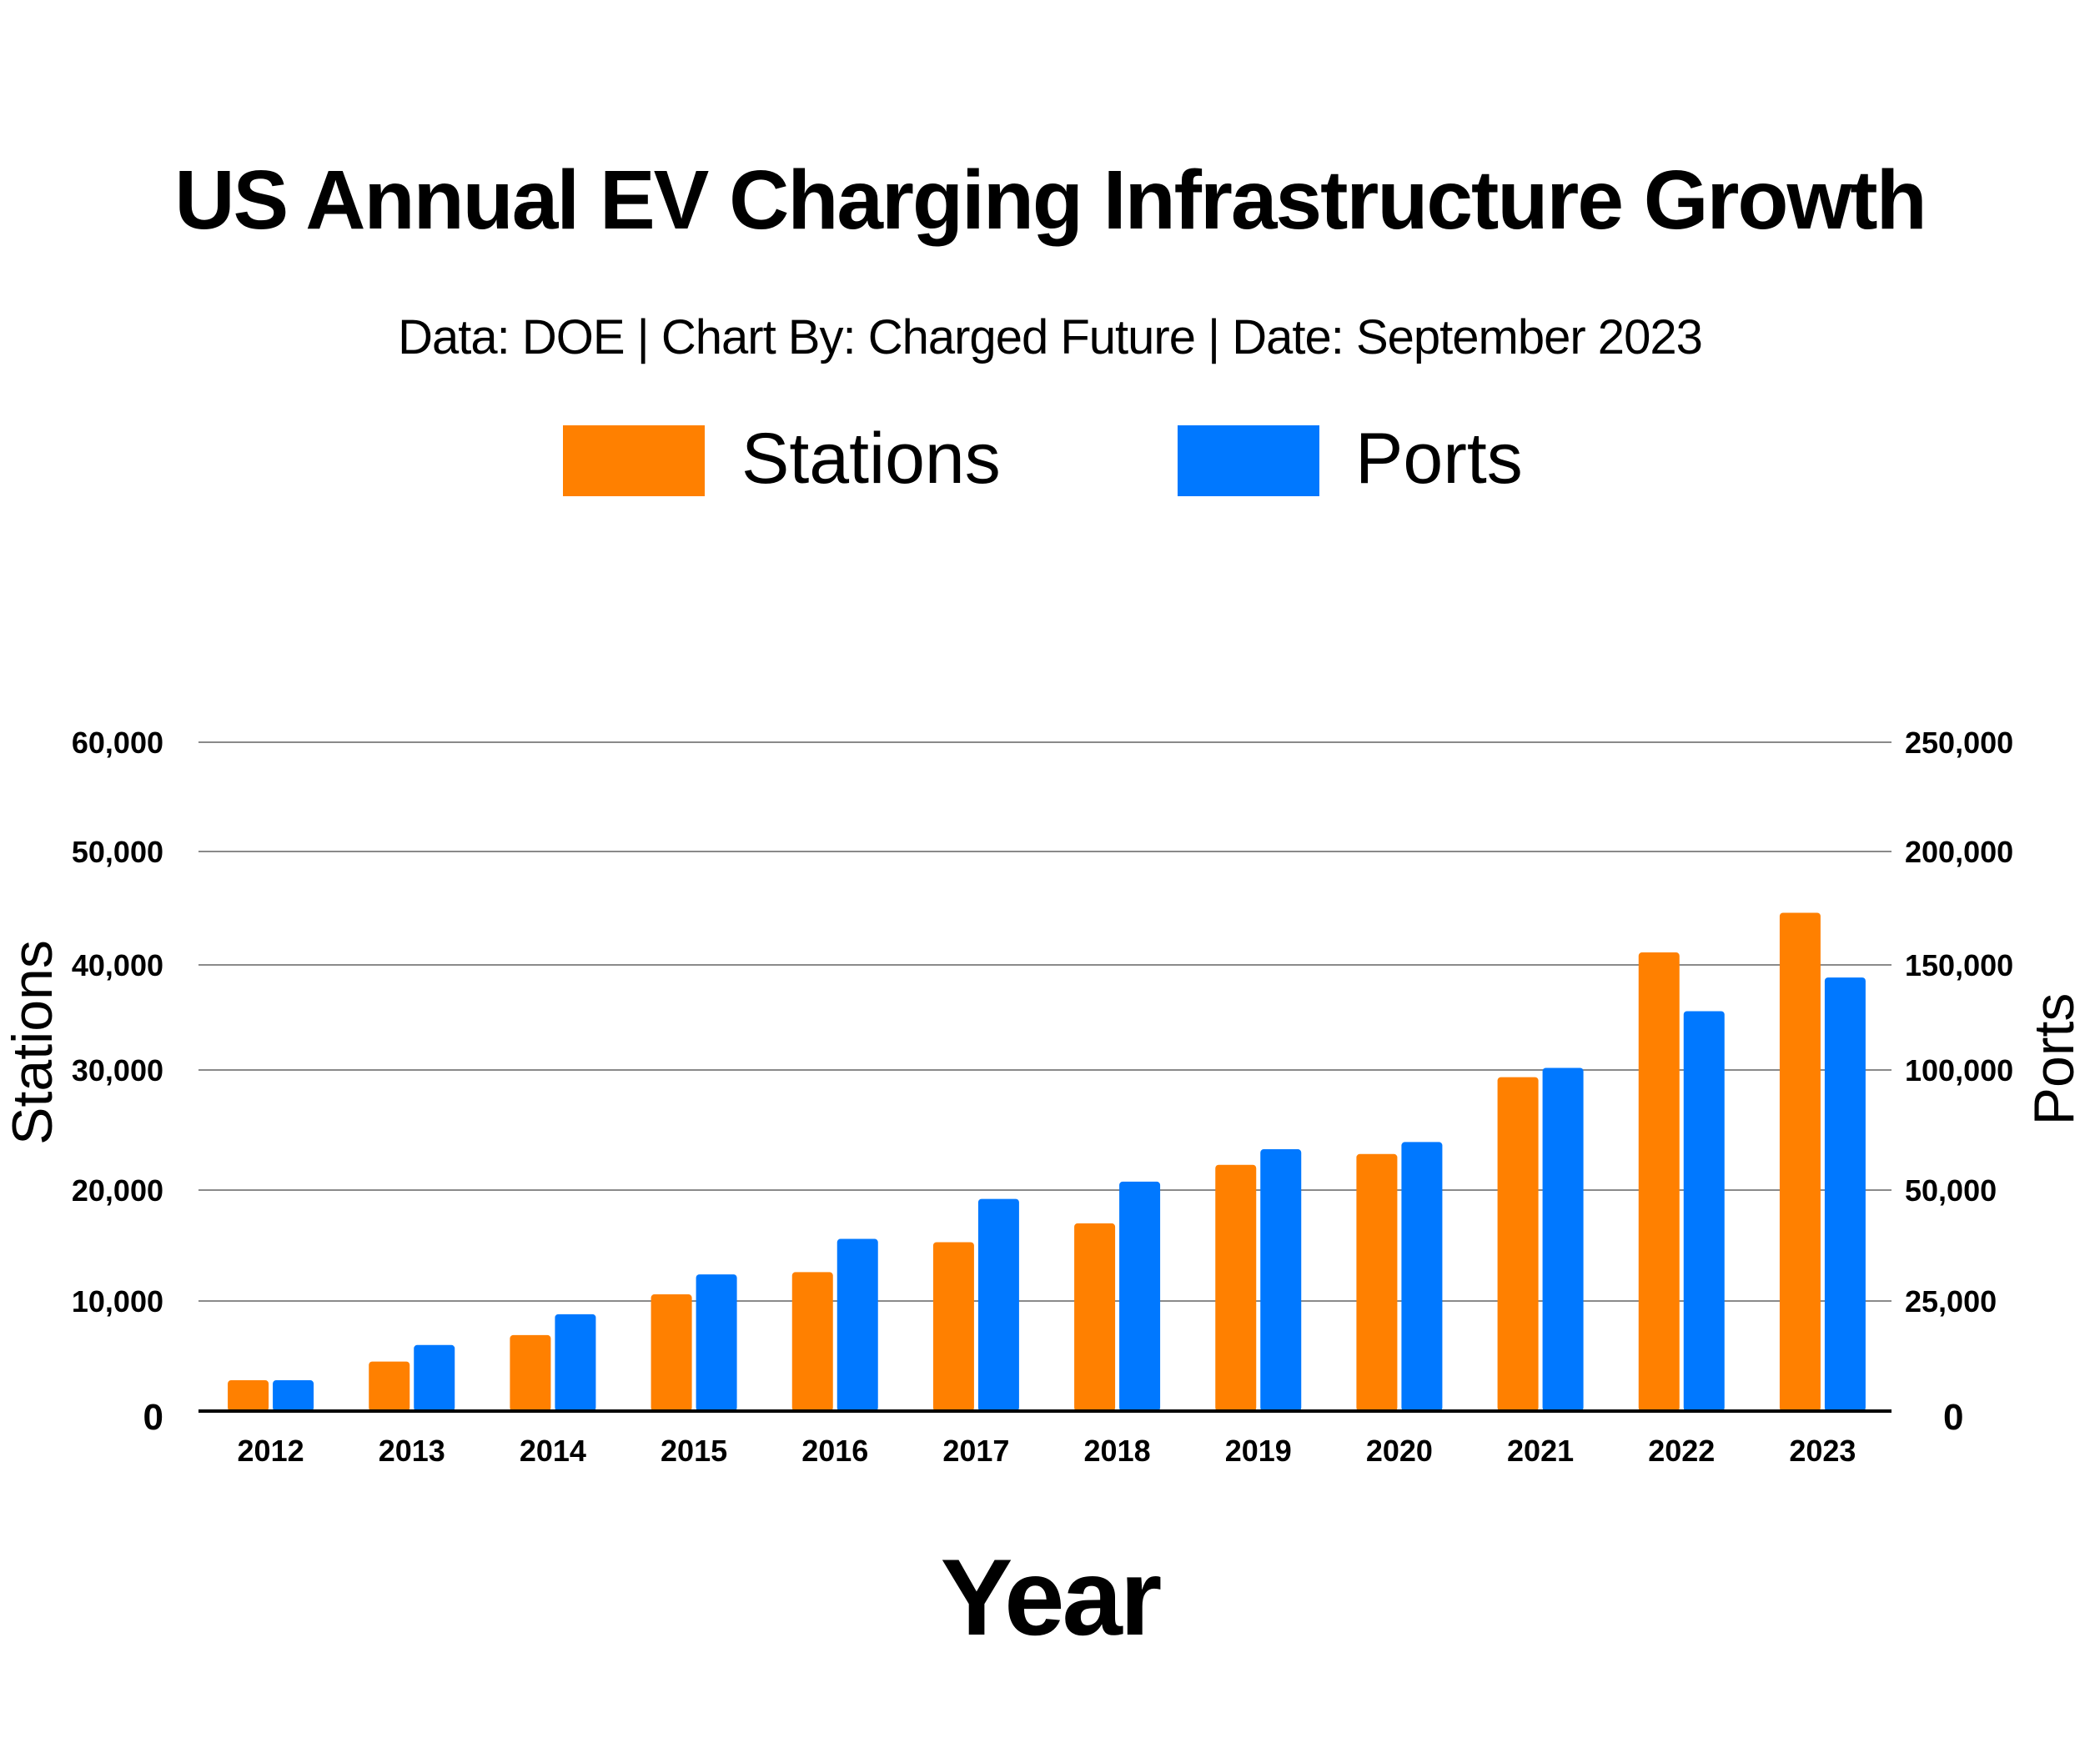  What do you see at coordinates (1095, 1317) in the screenshot?
I see `bar-stations-2018` at bounding box center [1095, 1317].